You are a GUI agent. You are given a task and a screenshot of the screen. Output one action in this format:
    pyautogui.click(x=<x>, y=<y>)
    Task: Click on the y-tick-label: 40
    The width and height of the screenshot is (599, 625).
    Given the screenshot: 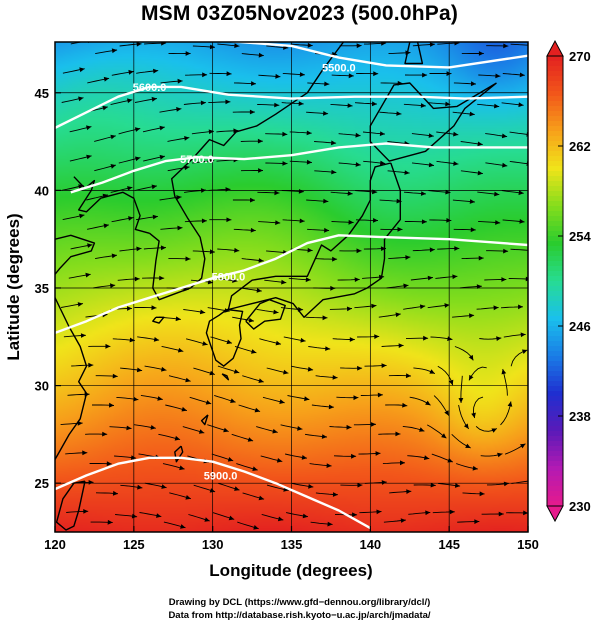 What is the action you would take?
    pyautogui.click(x=42, y=190)
    